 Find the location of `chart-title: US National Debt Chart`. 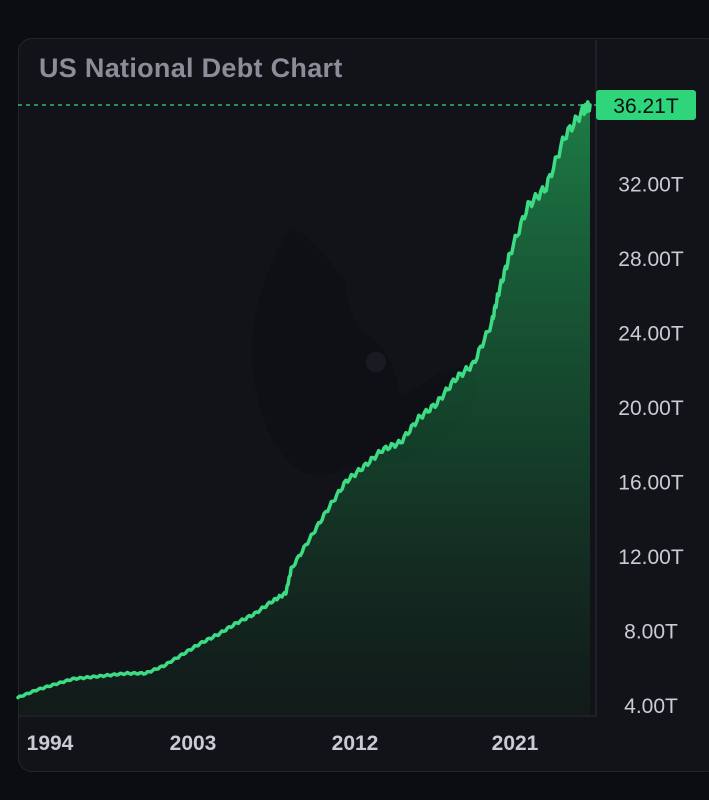

chart-title: US National Debt Chart is located at coordinates (191, 68).